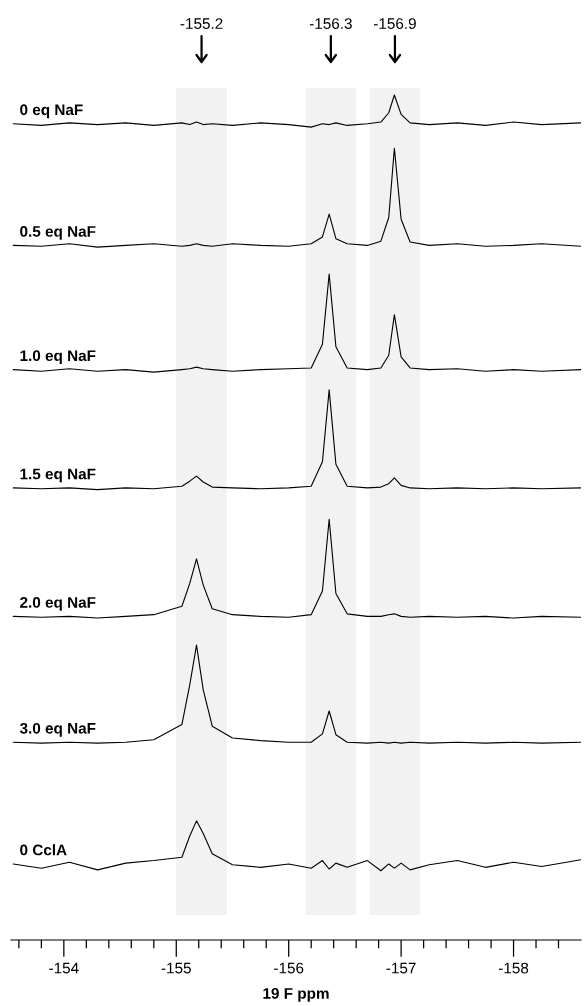  I want to click on series-label: 0 CclA, so click(43, 850).